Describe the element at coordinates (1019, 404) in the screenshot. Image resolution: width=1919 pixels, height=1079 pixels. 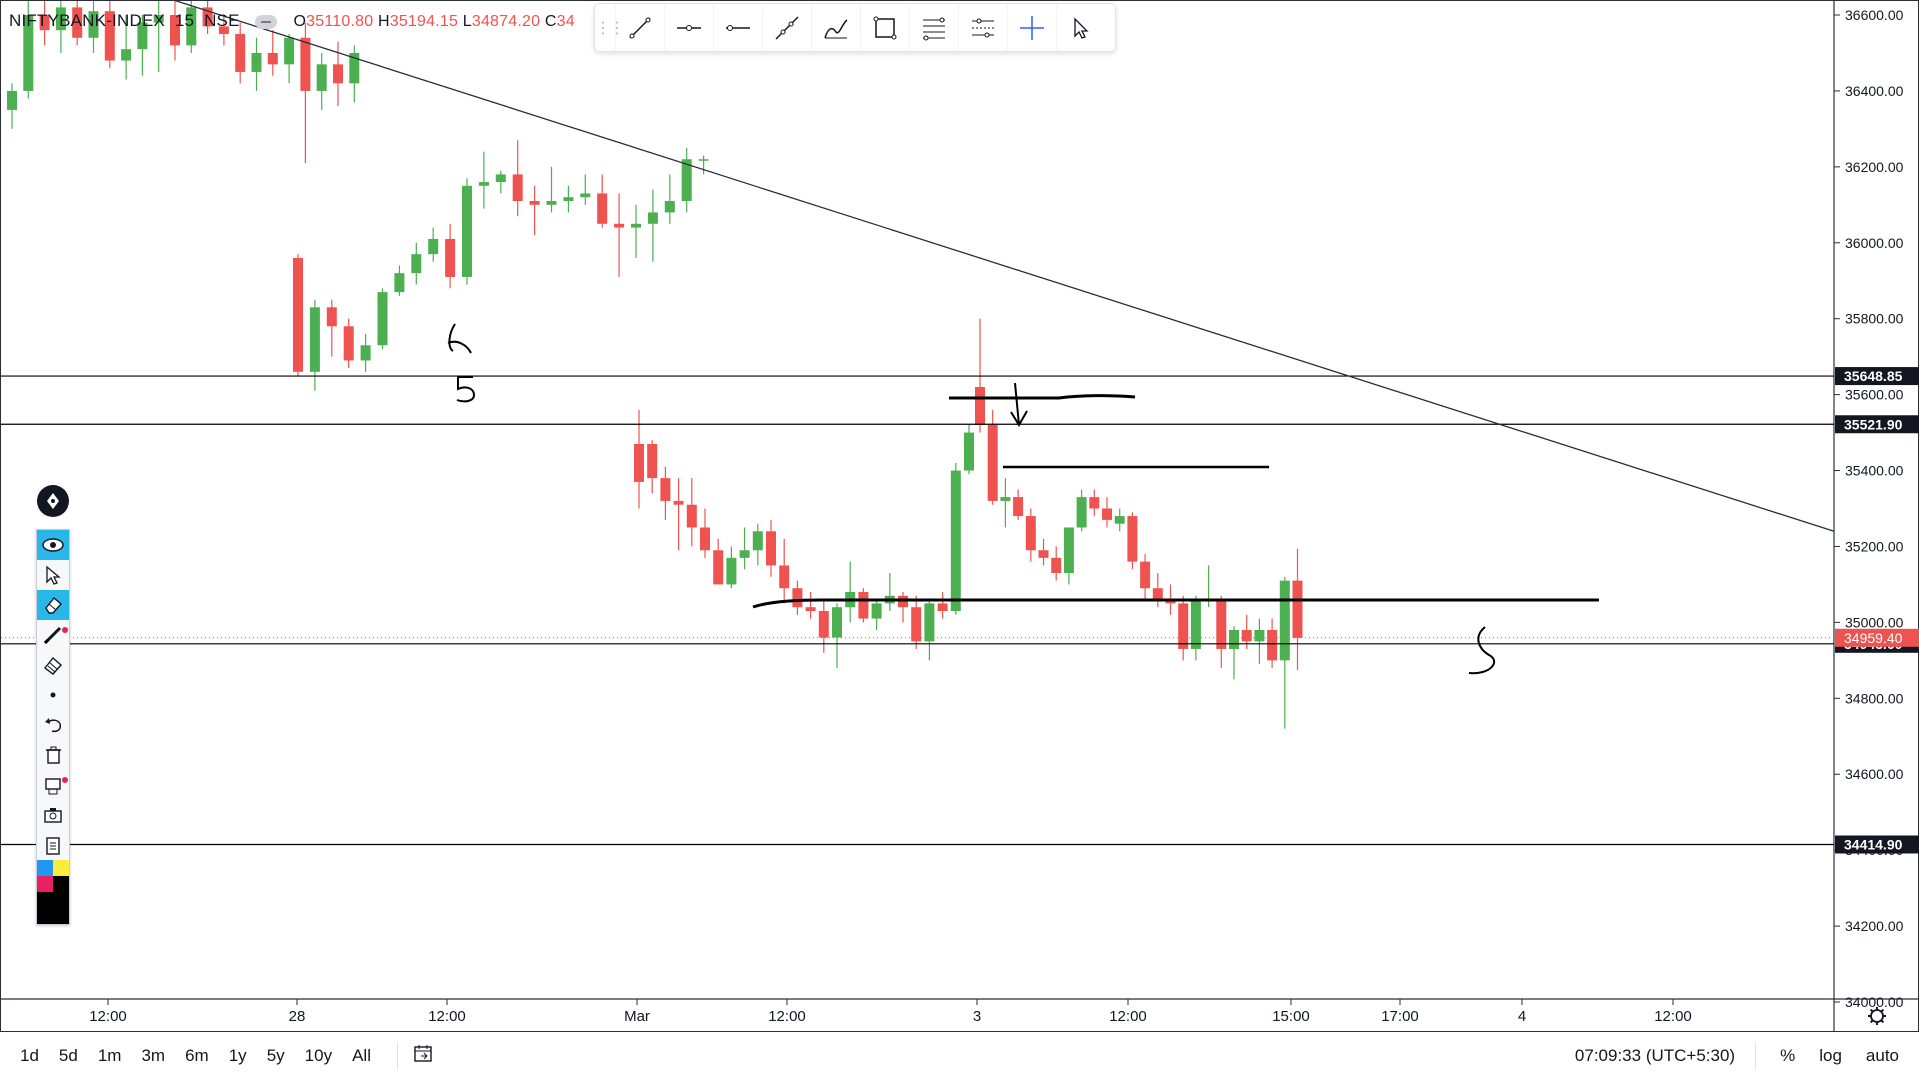
I see `annotation-arrow` at that location.